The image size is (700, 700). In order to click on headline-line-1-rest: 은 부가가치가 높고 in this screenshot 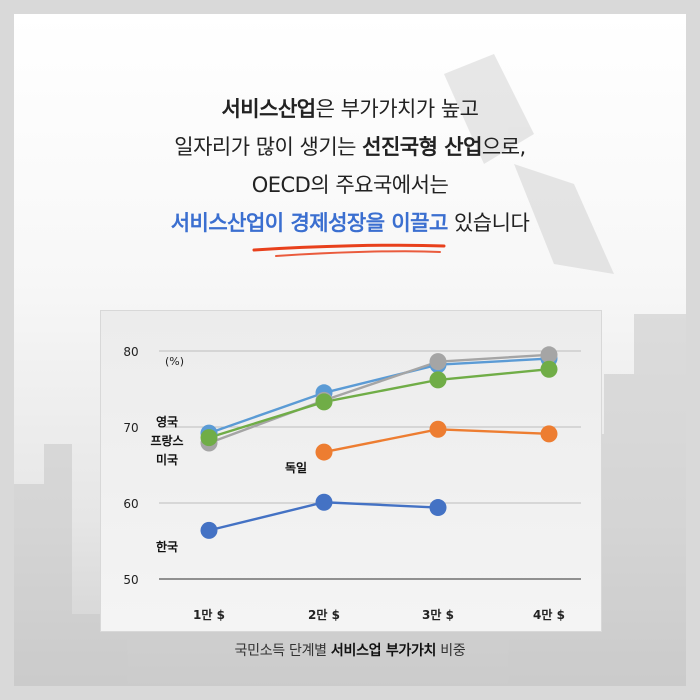, I will do `click(397, 109)`.